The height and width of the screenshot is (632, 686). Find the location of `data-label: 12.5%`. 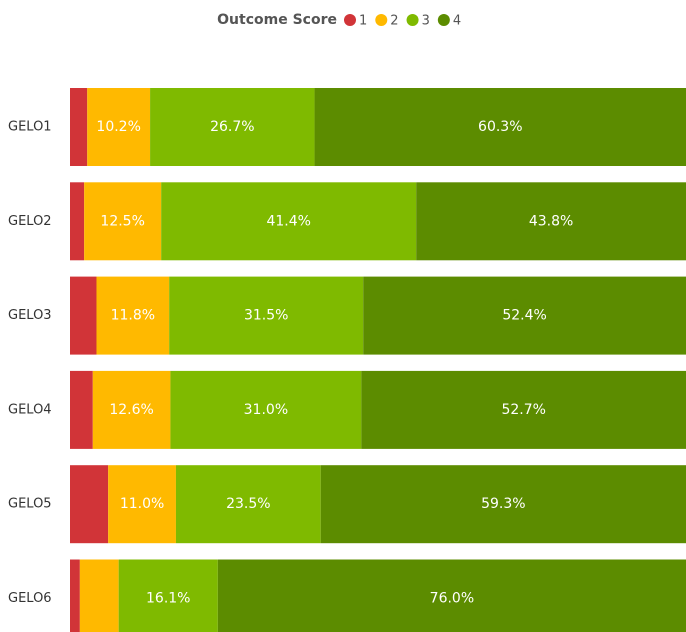

data-label: 12.5% is located at coordinates (122, 221).